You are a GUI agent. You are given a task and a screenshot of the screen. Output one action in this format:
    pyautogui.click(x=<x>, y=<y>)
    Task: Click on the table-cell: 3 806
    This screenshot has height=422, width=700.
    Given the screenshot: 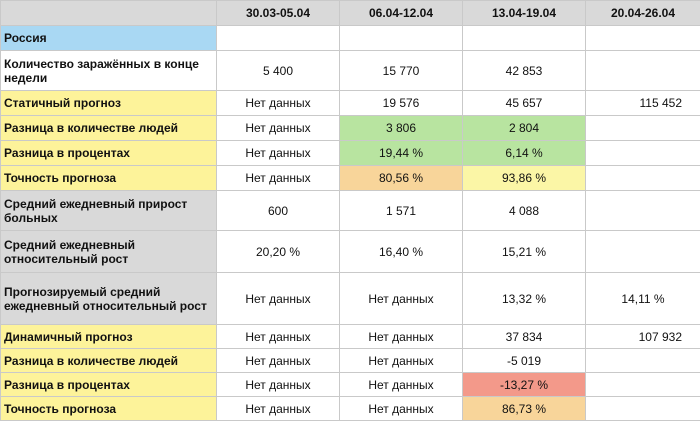 What is the action you would take?
    pyautogui.click(x=401, y=128)
    